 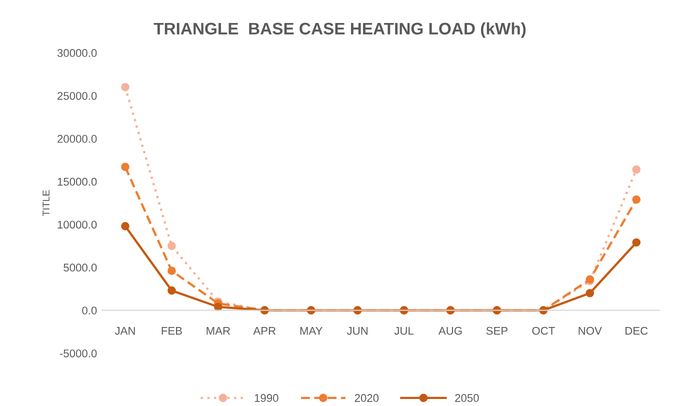 What do you see at coordinates (404, 330) in the screenshot?
I see `x-tick-label: JUL` at bounding box center [404, 330].